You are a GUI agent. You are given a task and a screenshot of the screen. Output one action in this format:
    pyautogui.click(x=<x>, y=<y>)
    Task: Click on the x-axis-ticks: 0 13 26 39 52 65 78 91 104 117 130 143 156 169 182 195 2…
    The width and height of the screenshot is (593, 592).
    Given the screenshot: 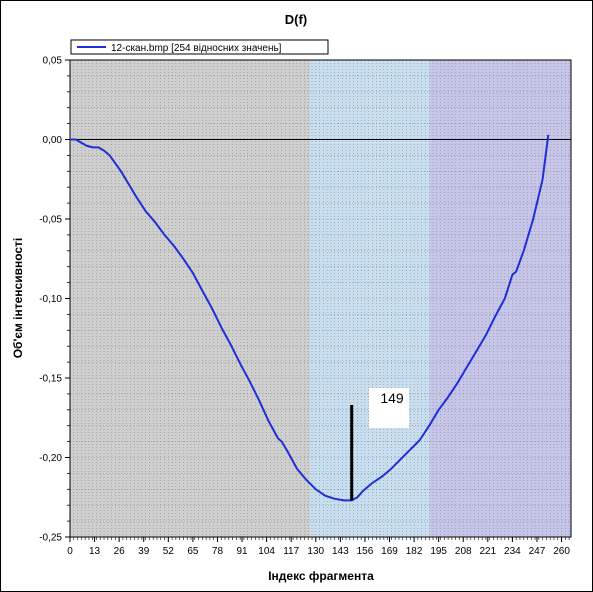 What is the action you would take?
    pyautogui.click(x=318, y=547)
    